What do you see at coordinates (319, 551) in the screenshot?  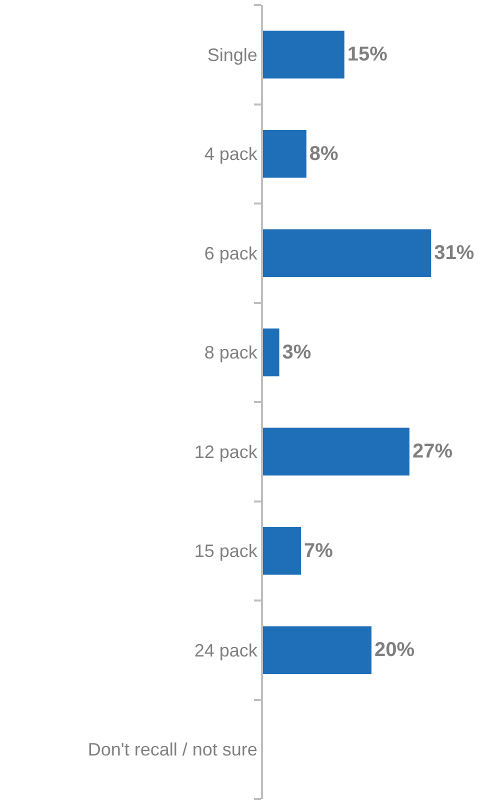 I see `data-label: 7%` at bounding box center [319, 551].